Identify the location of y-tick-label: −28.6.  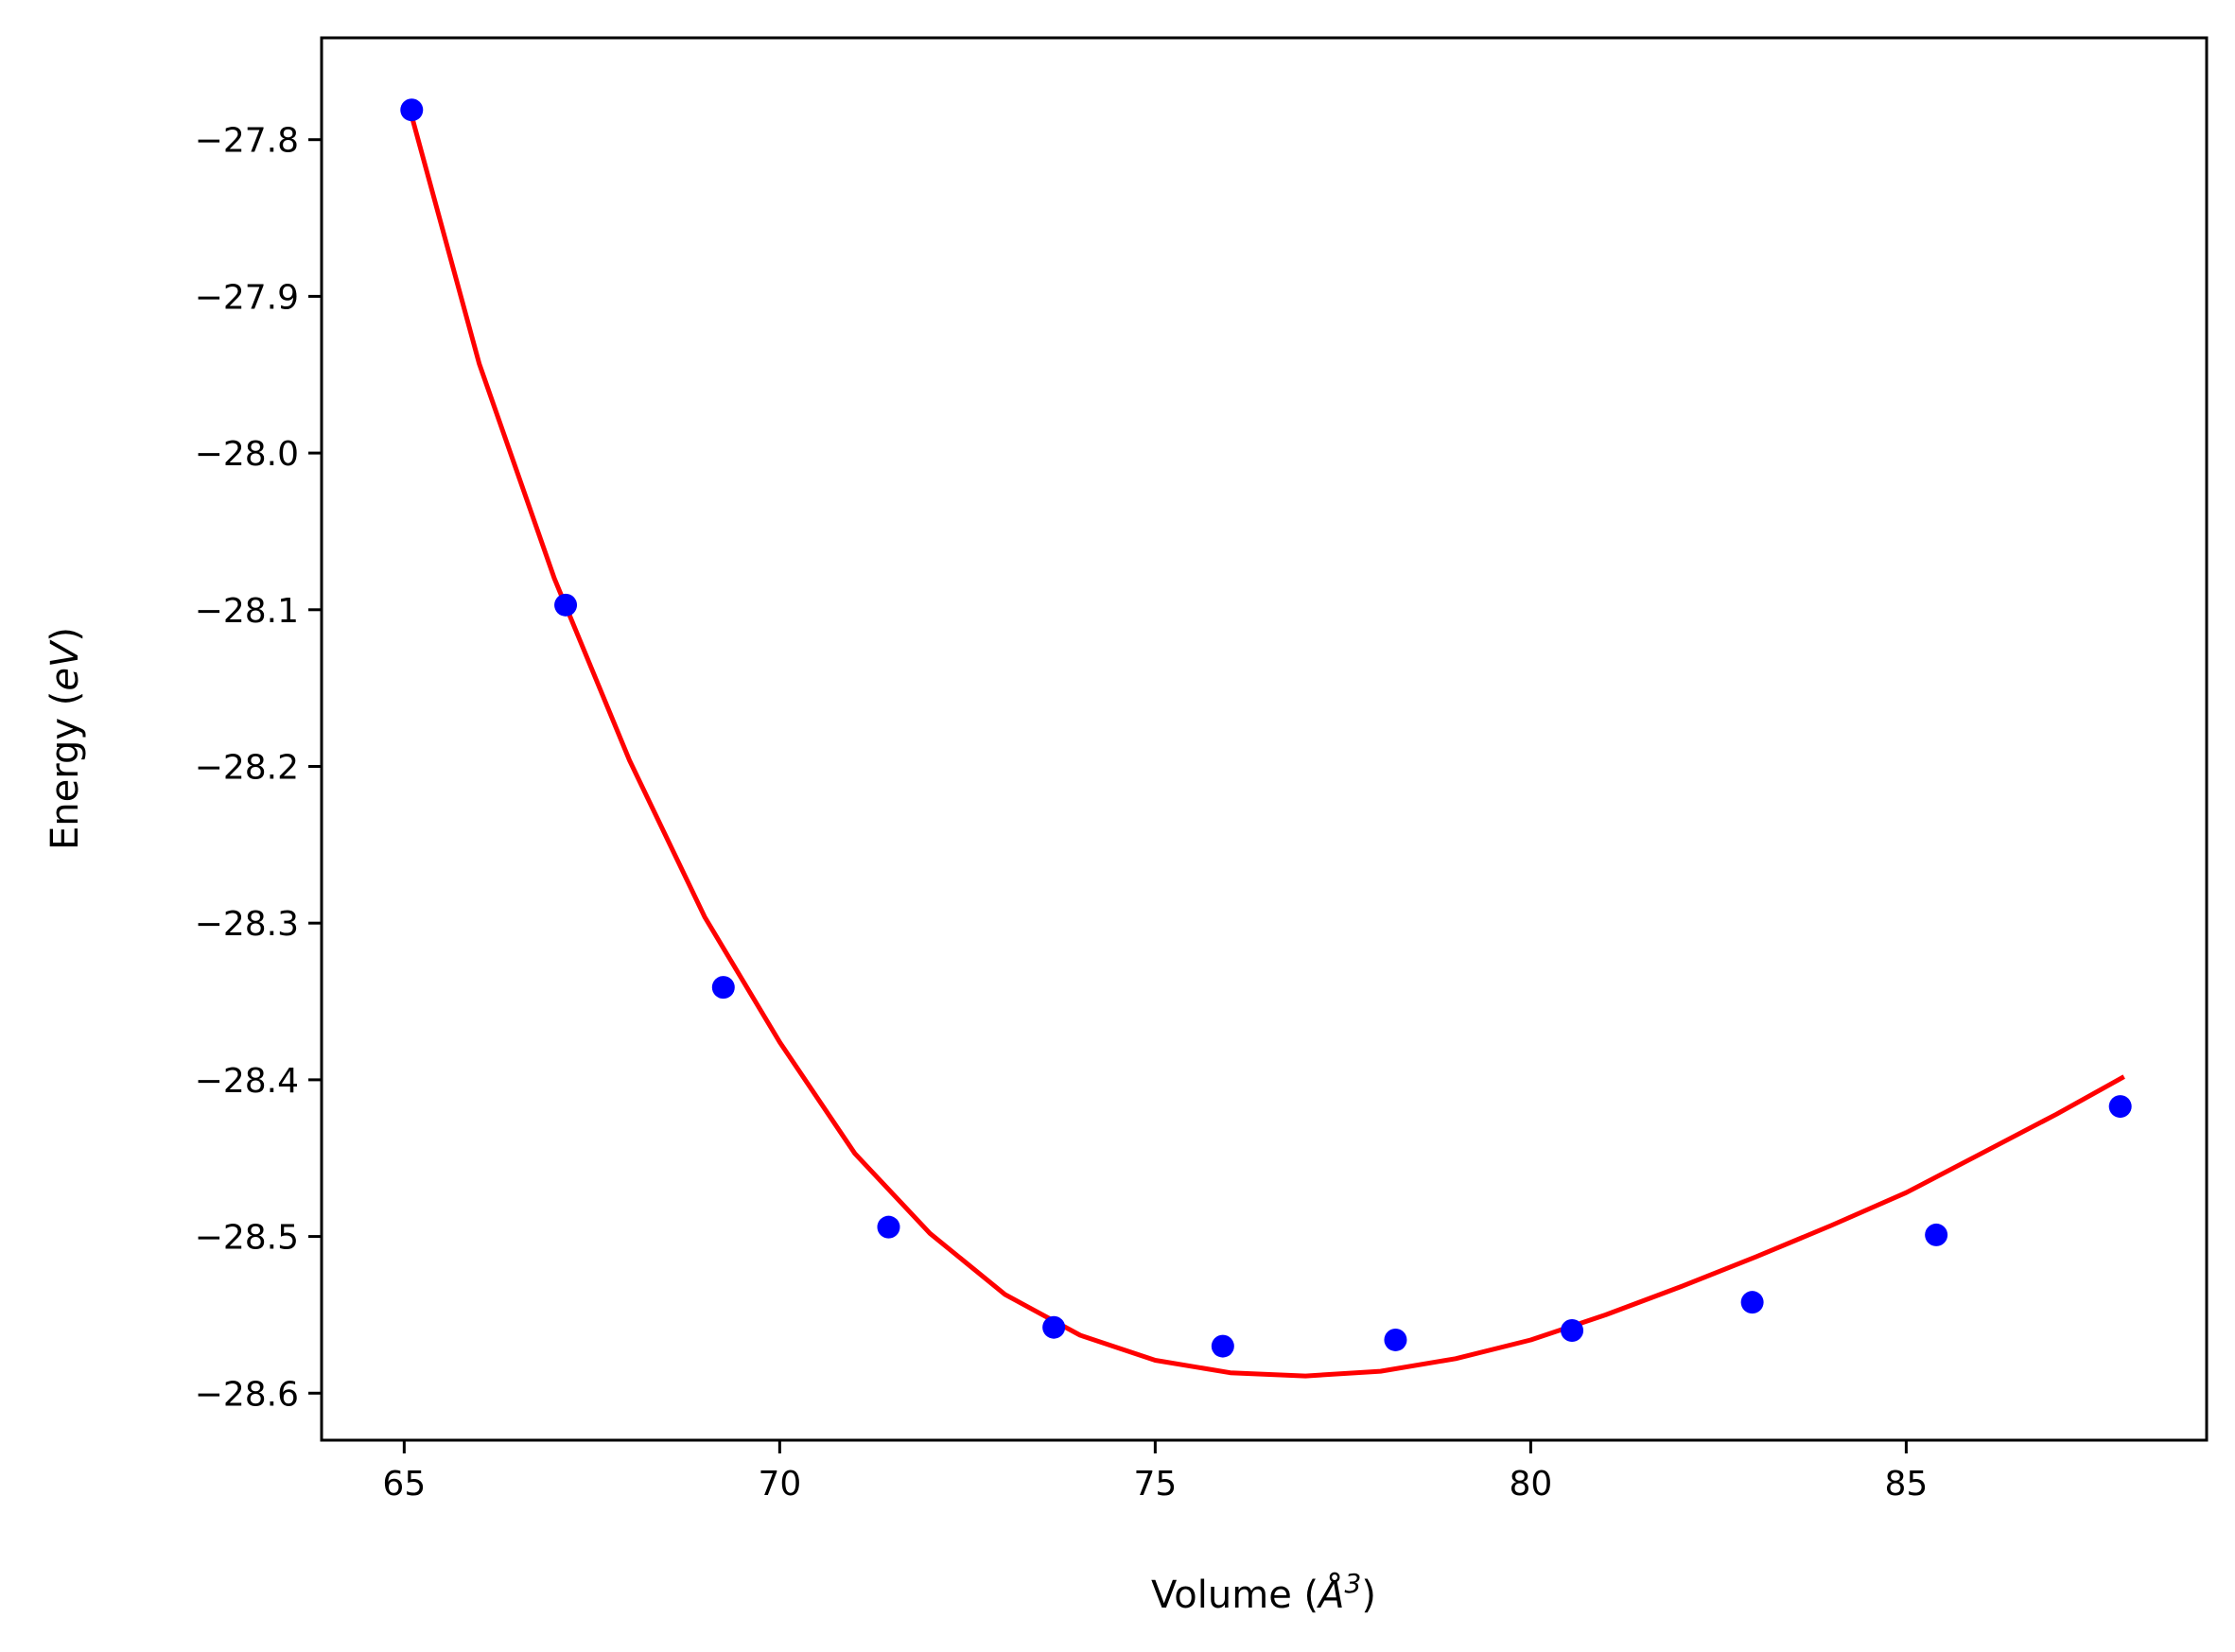
(247, 1395).